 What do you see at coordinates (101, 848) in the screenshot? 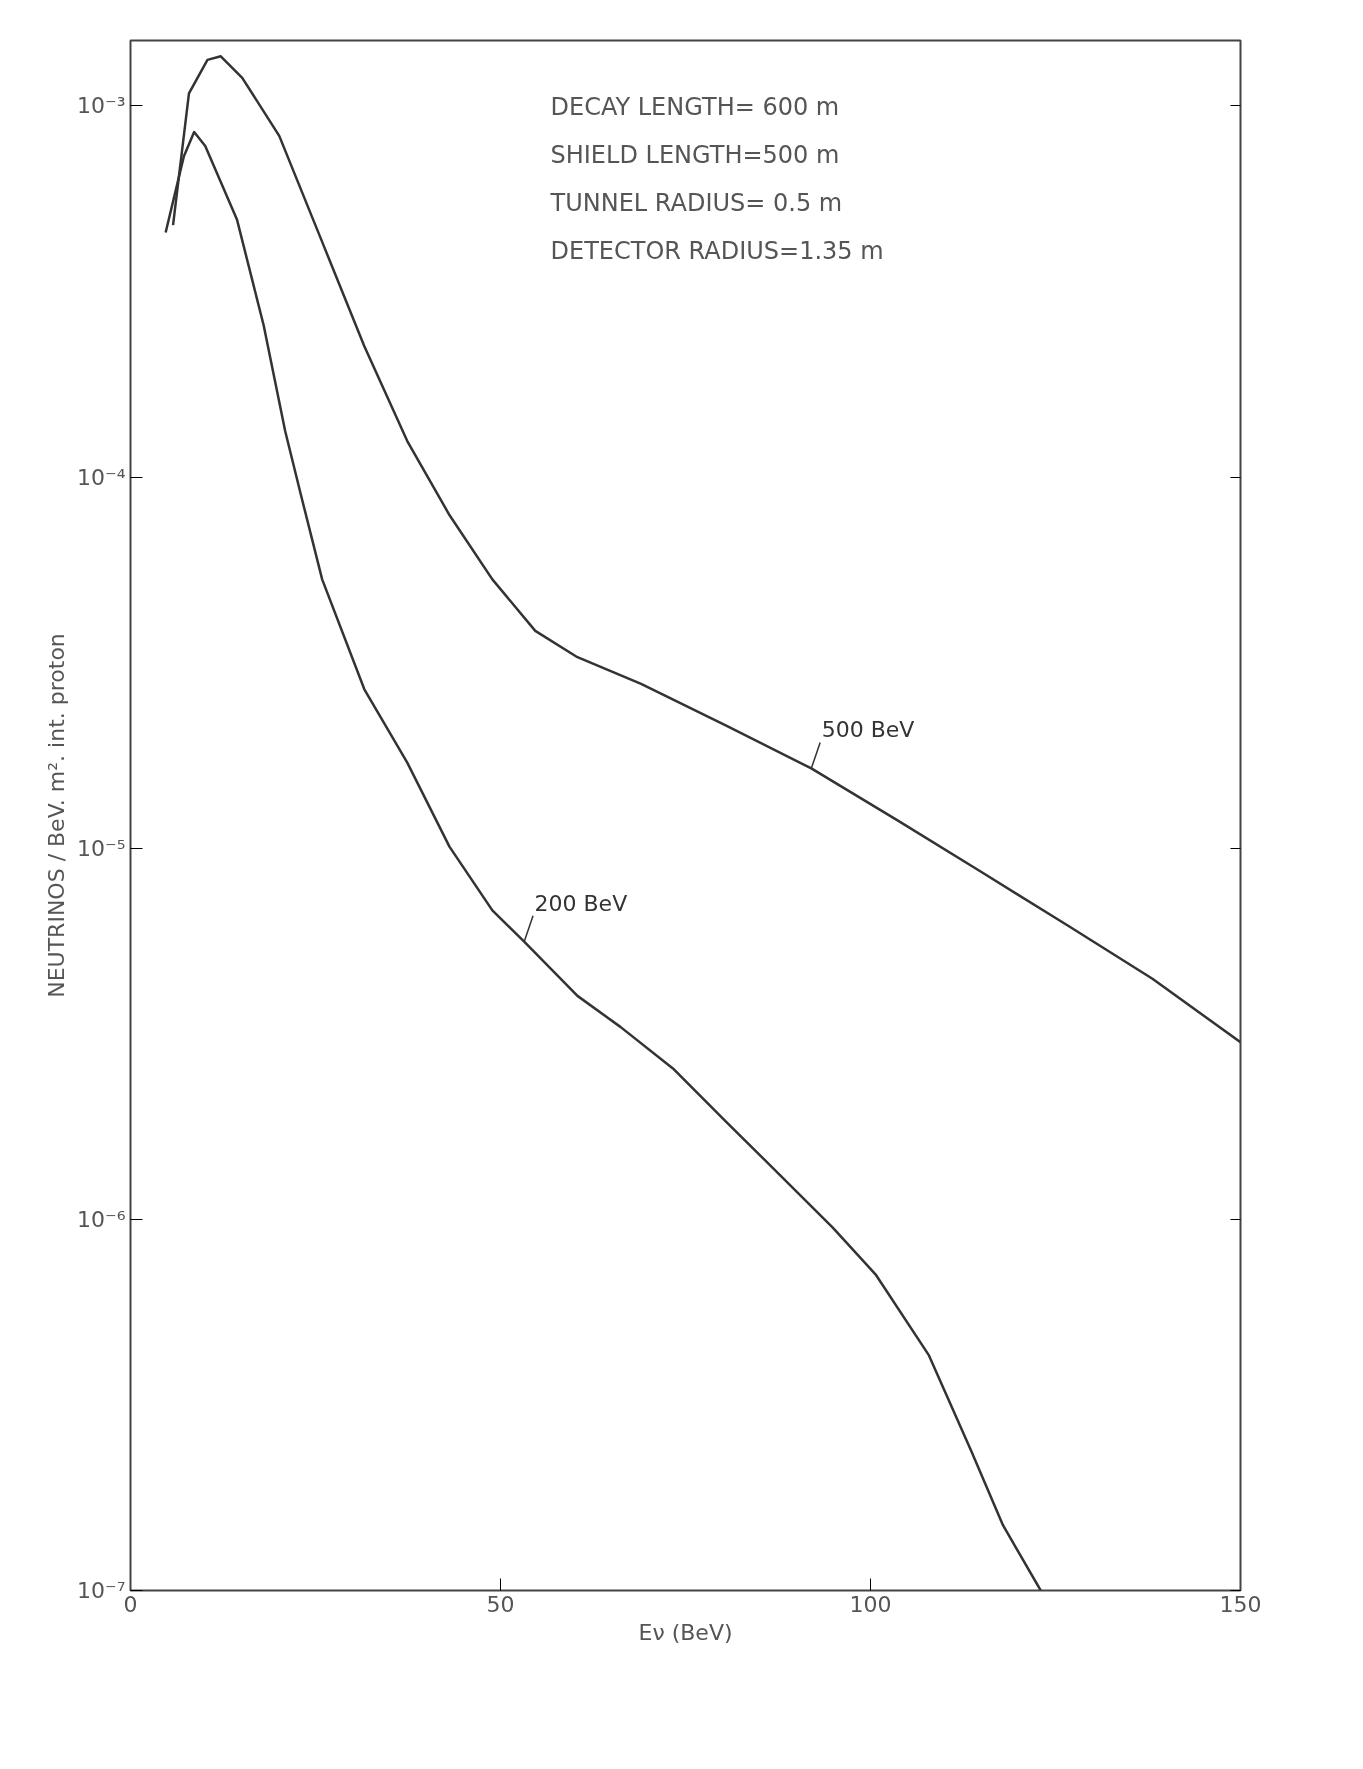
I see `y-tick-label: 10⁻⁵` at bounding box center [101, 848].